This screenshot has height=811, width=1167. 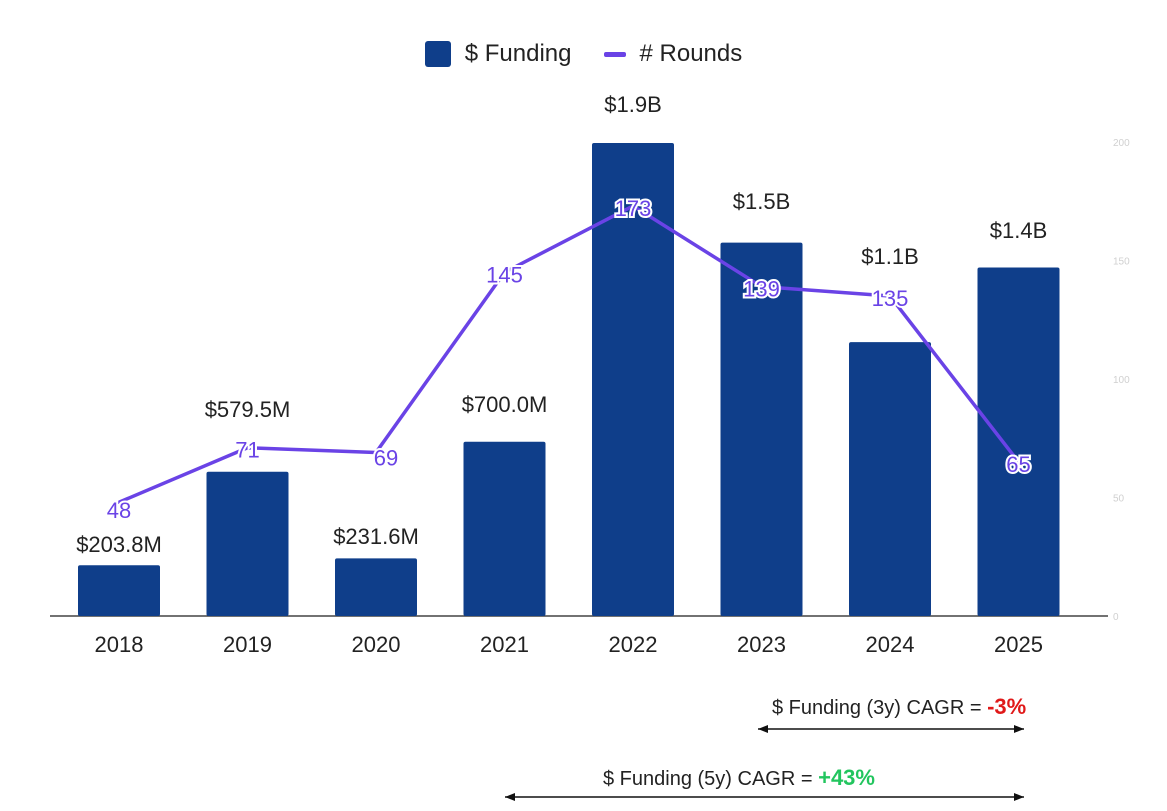 I want to click on bar-label-2024: $1.1B, so click(x=890, y=256).